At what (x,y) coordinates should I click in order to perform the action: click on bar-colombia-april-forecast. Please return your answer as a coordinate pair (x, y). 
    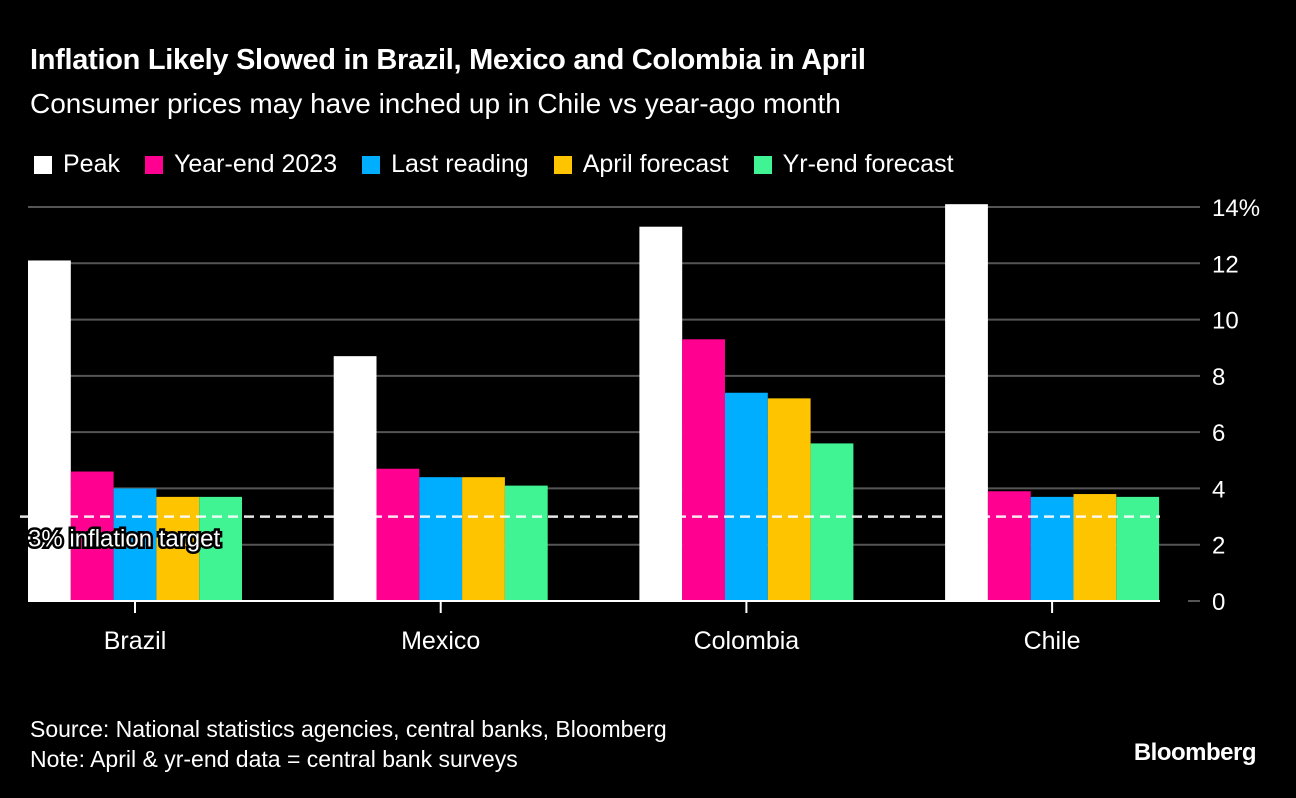
    Looking at the image, I should click on (789, 499).